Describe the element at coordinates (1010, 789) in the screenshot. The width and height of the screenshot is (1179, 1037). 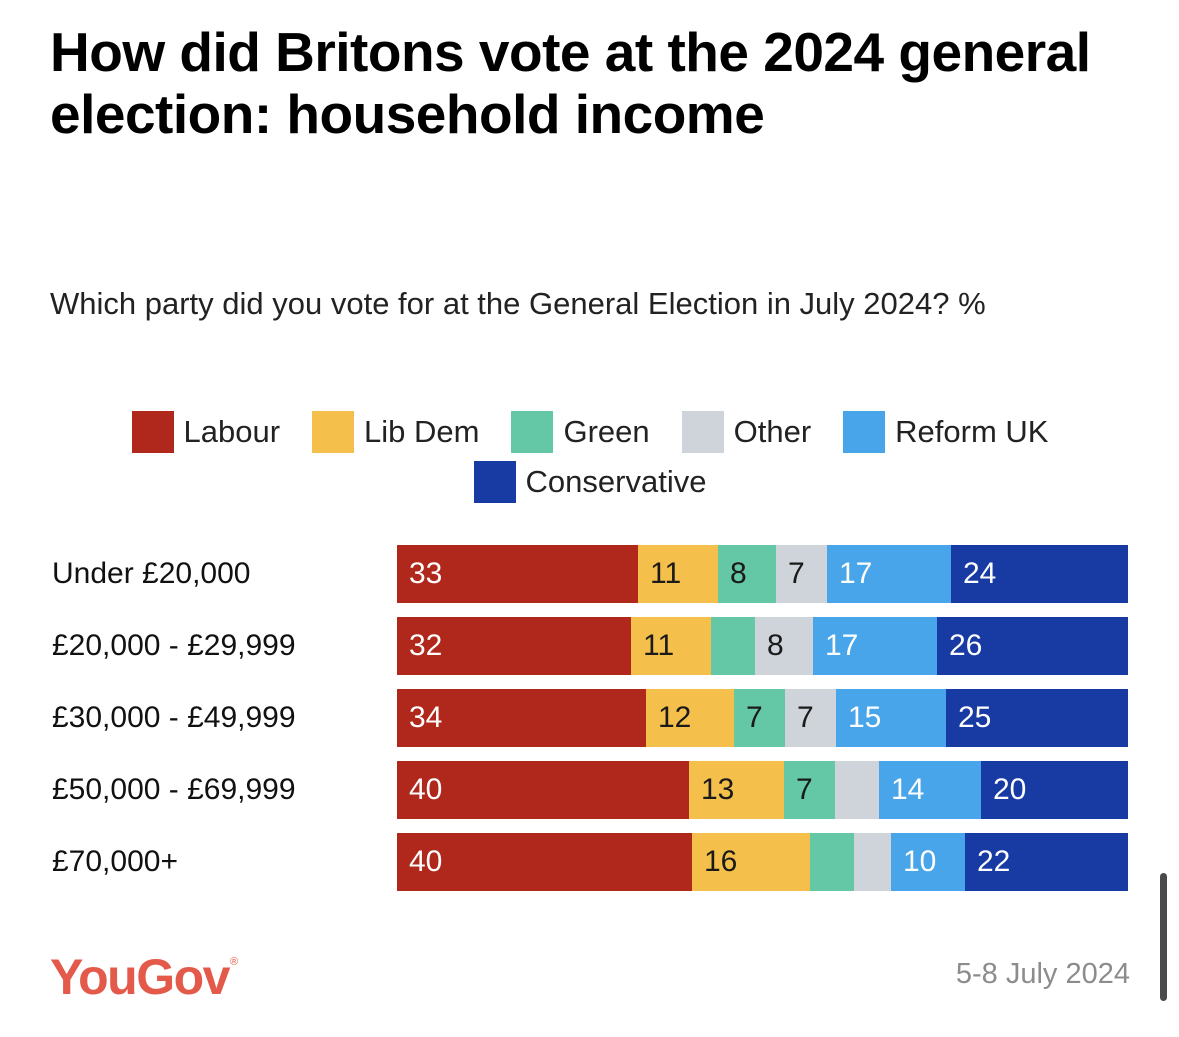
I see `data-label: 20` at that location.